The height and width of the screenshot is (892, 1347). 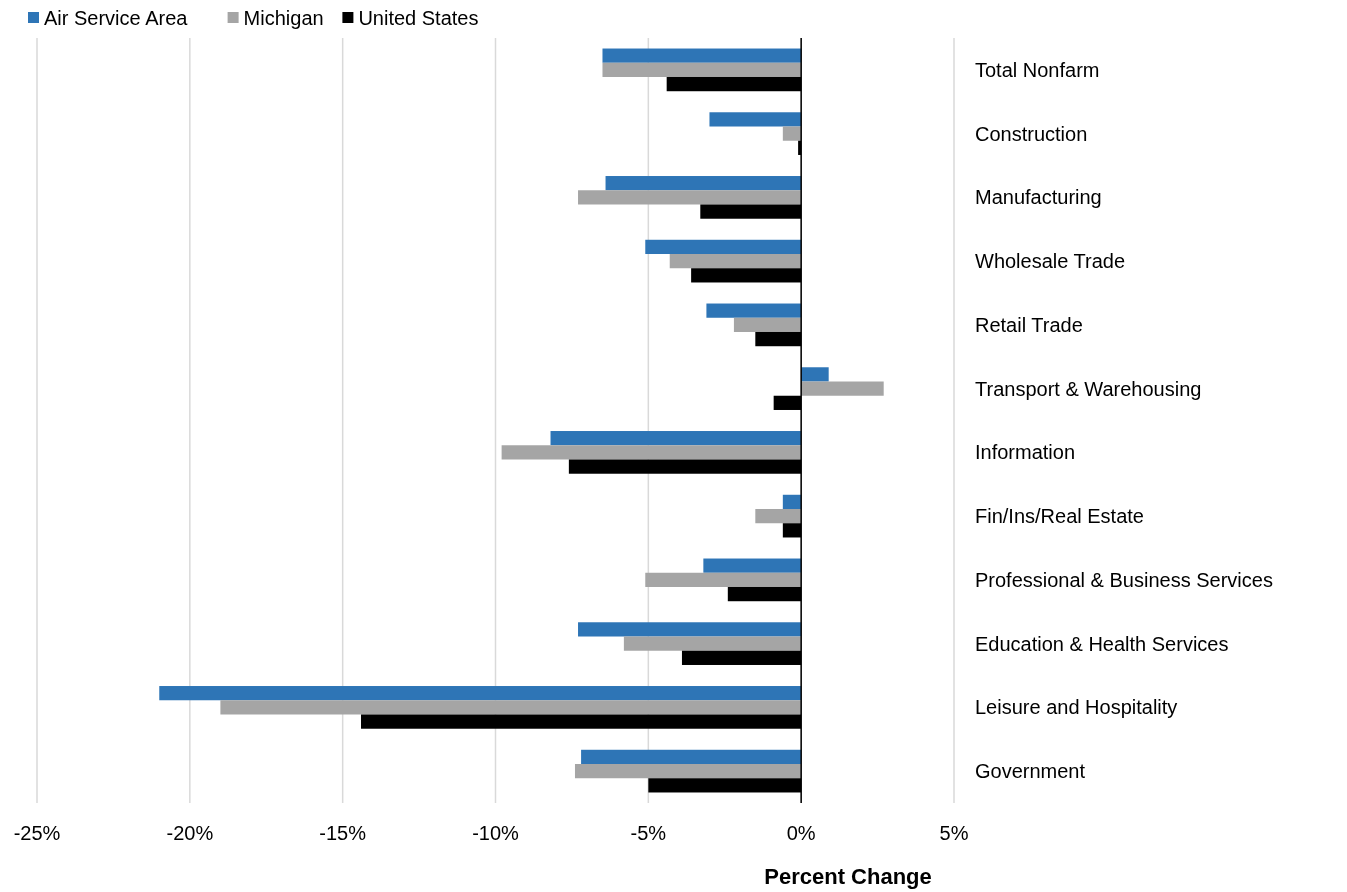 What do you see at coordinates (1030, 771) in the screenshot?
I see `y-tick-label: Government` at bounding box center [1030, 771].